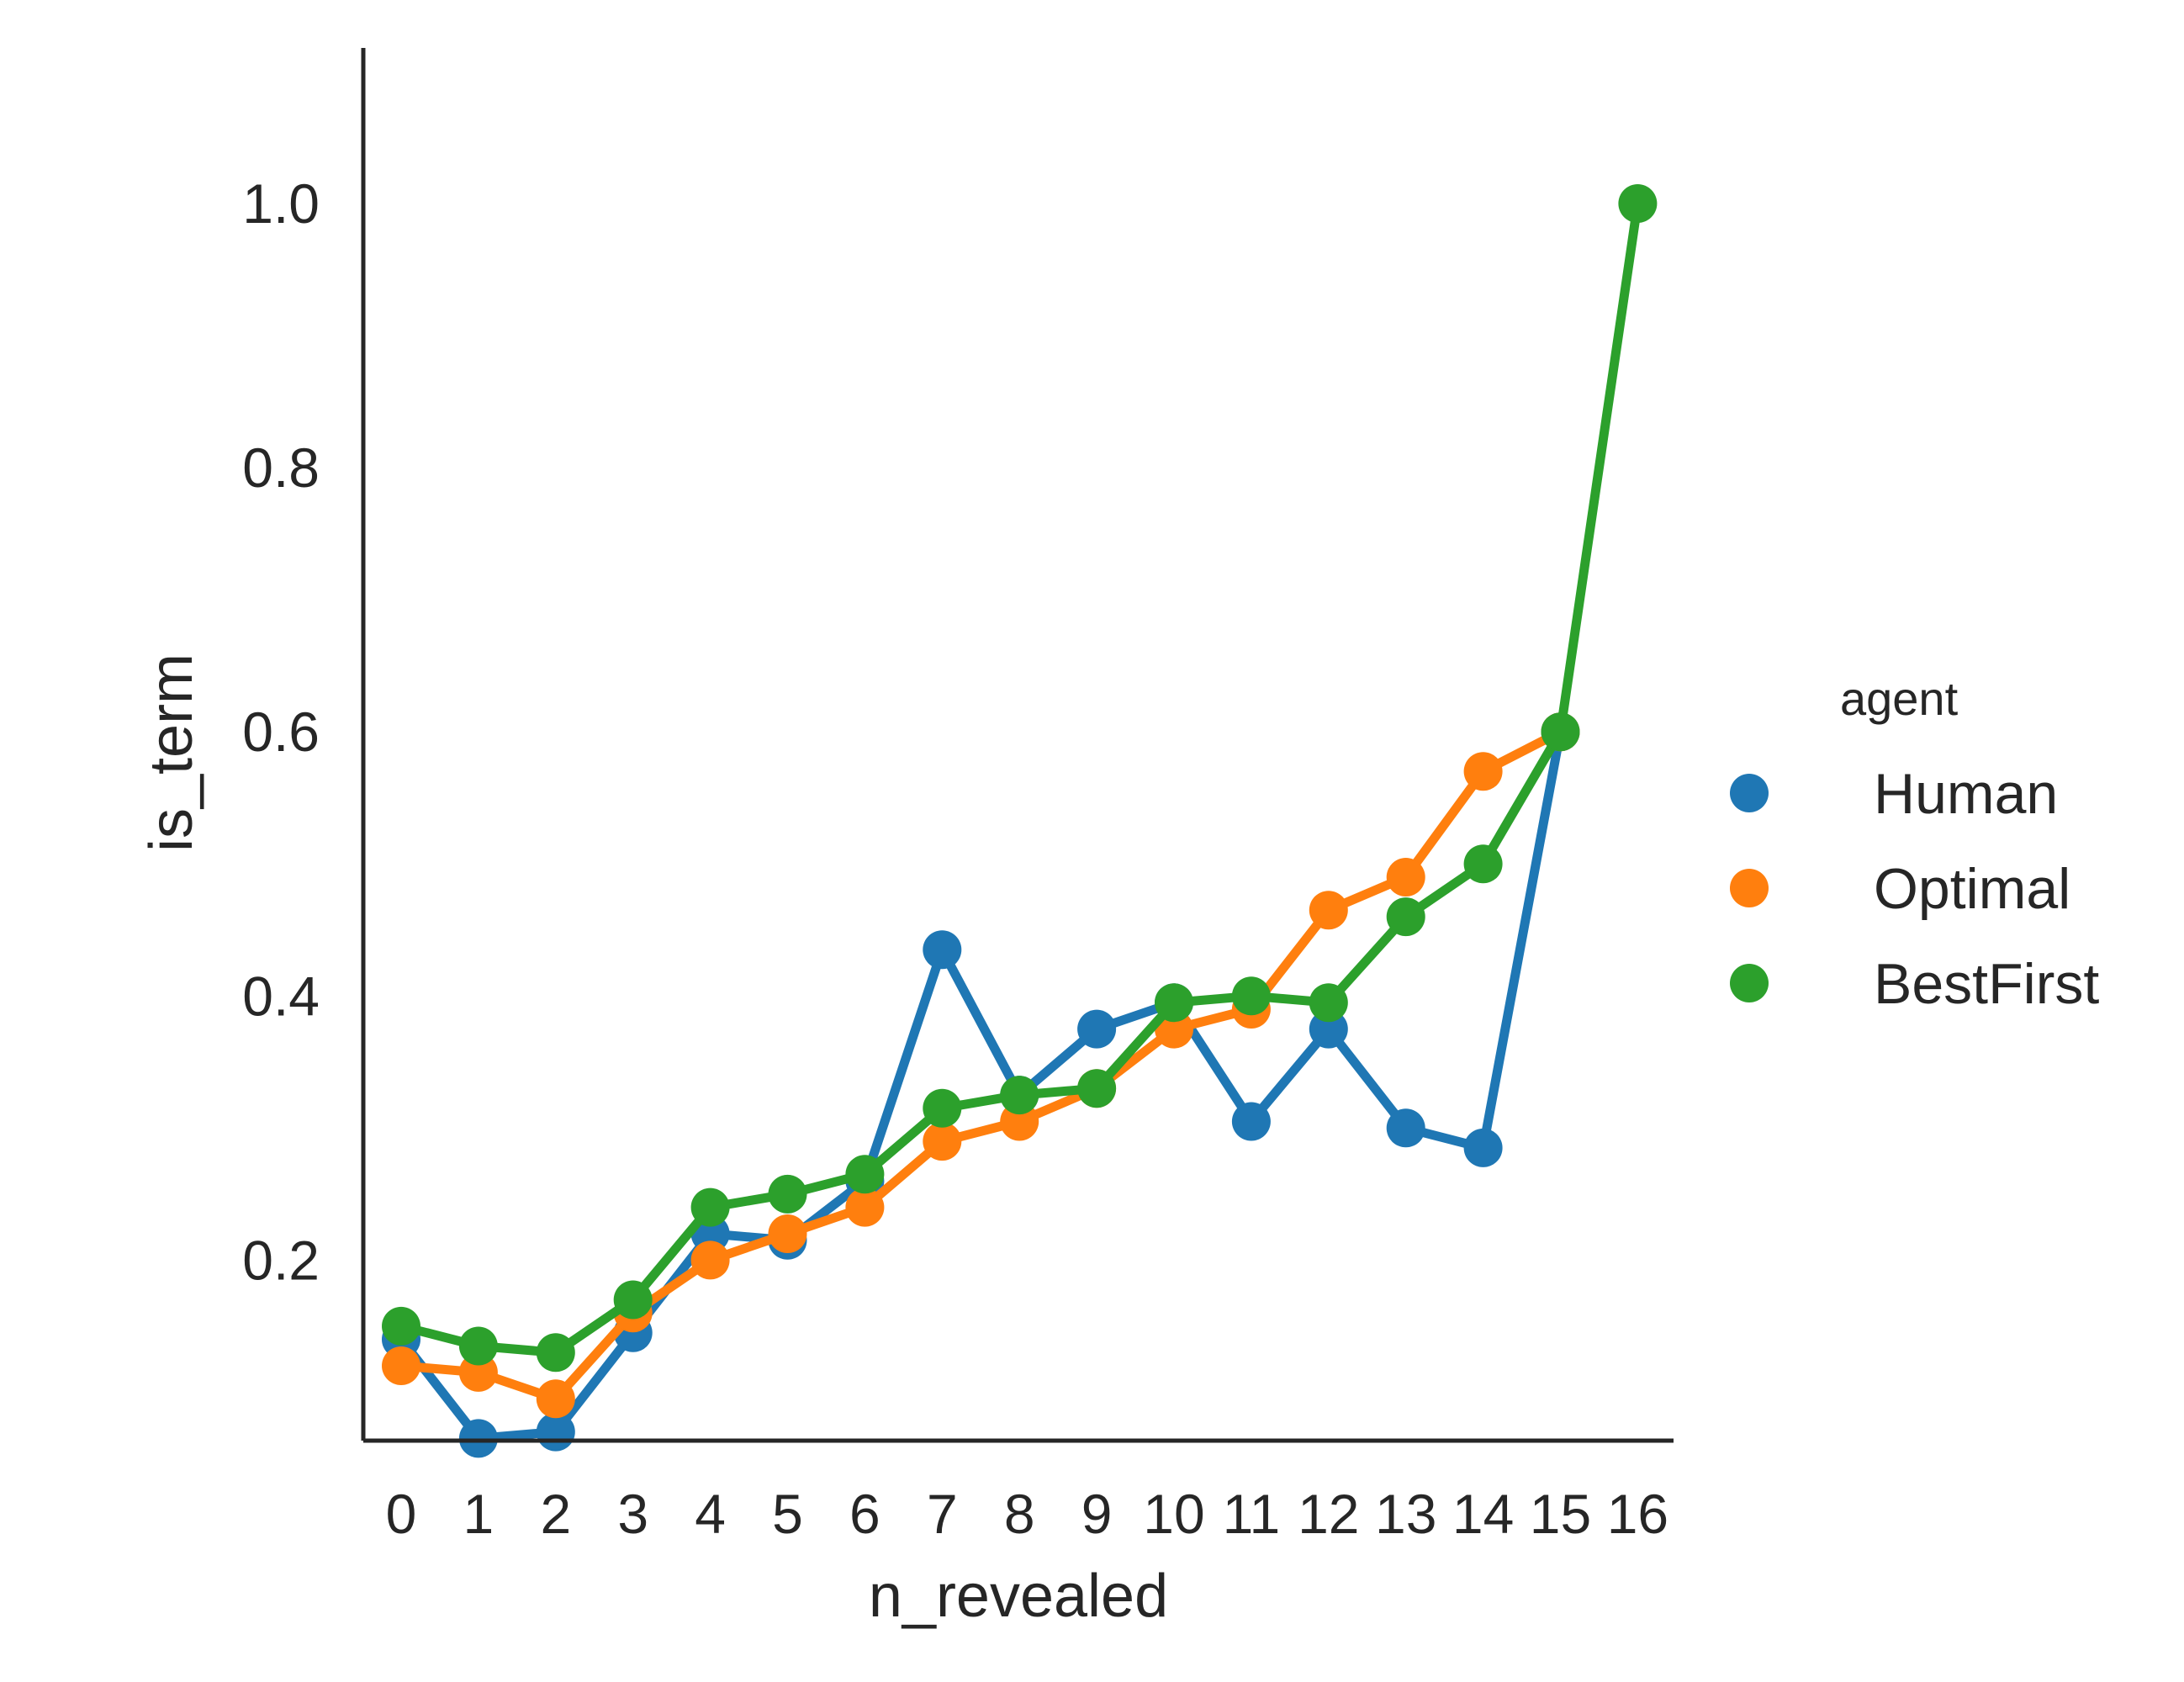  What do you see at coordinates (281, 732) in the screenshot?
I see `y-tick-label: 0.6` at bounding box center [281, 732].